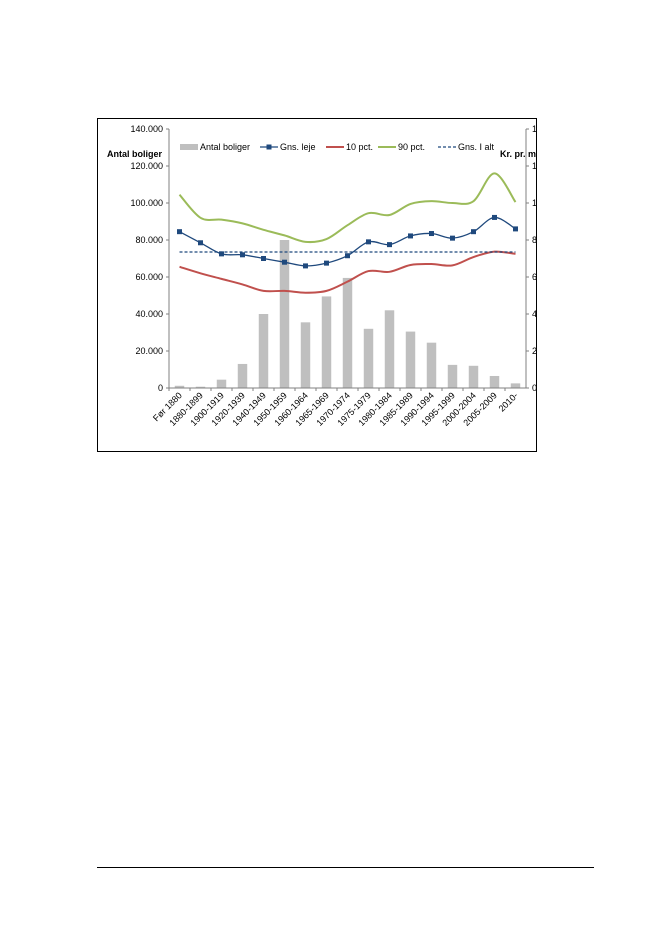  Describe the element at coordinates (345, 867) in the screenshot. I see `footer-rule` at that location.